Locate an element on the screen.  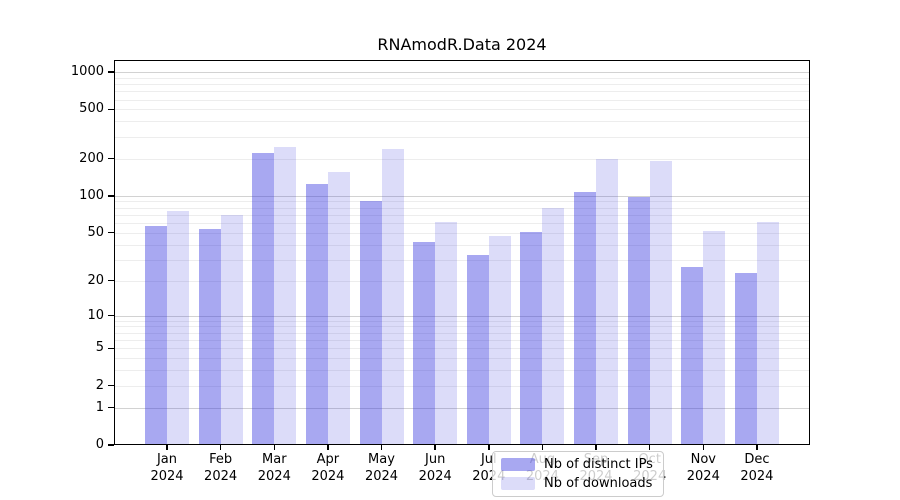
bar-downloads-jun is located at coordinates (446, 333).